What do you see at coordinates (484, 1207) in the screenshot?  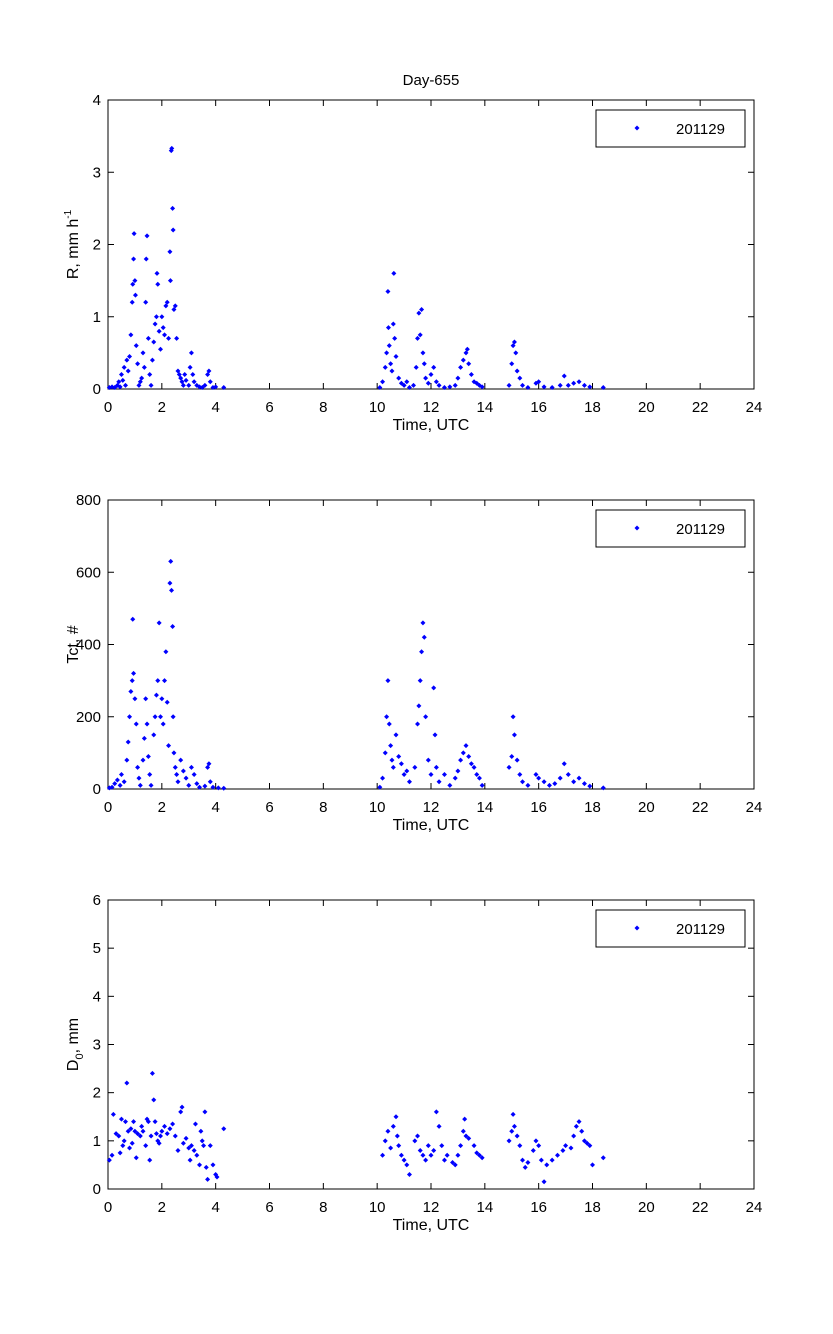 I see `x-tick-label: 14` at bounding box center [484, 1207].